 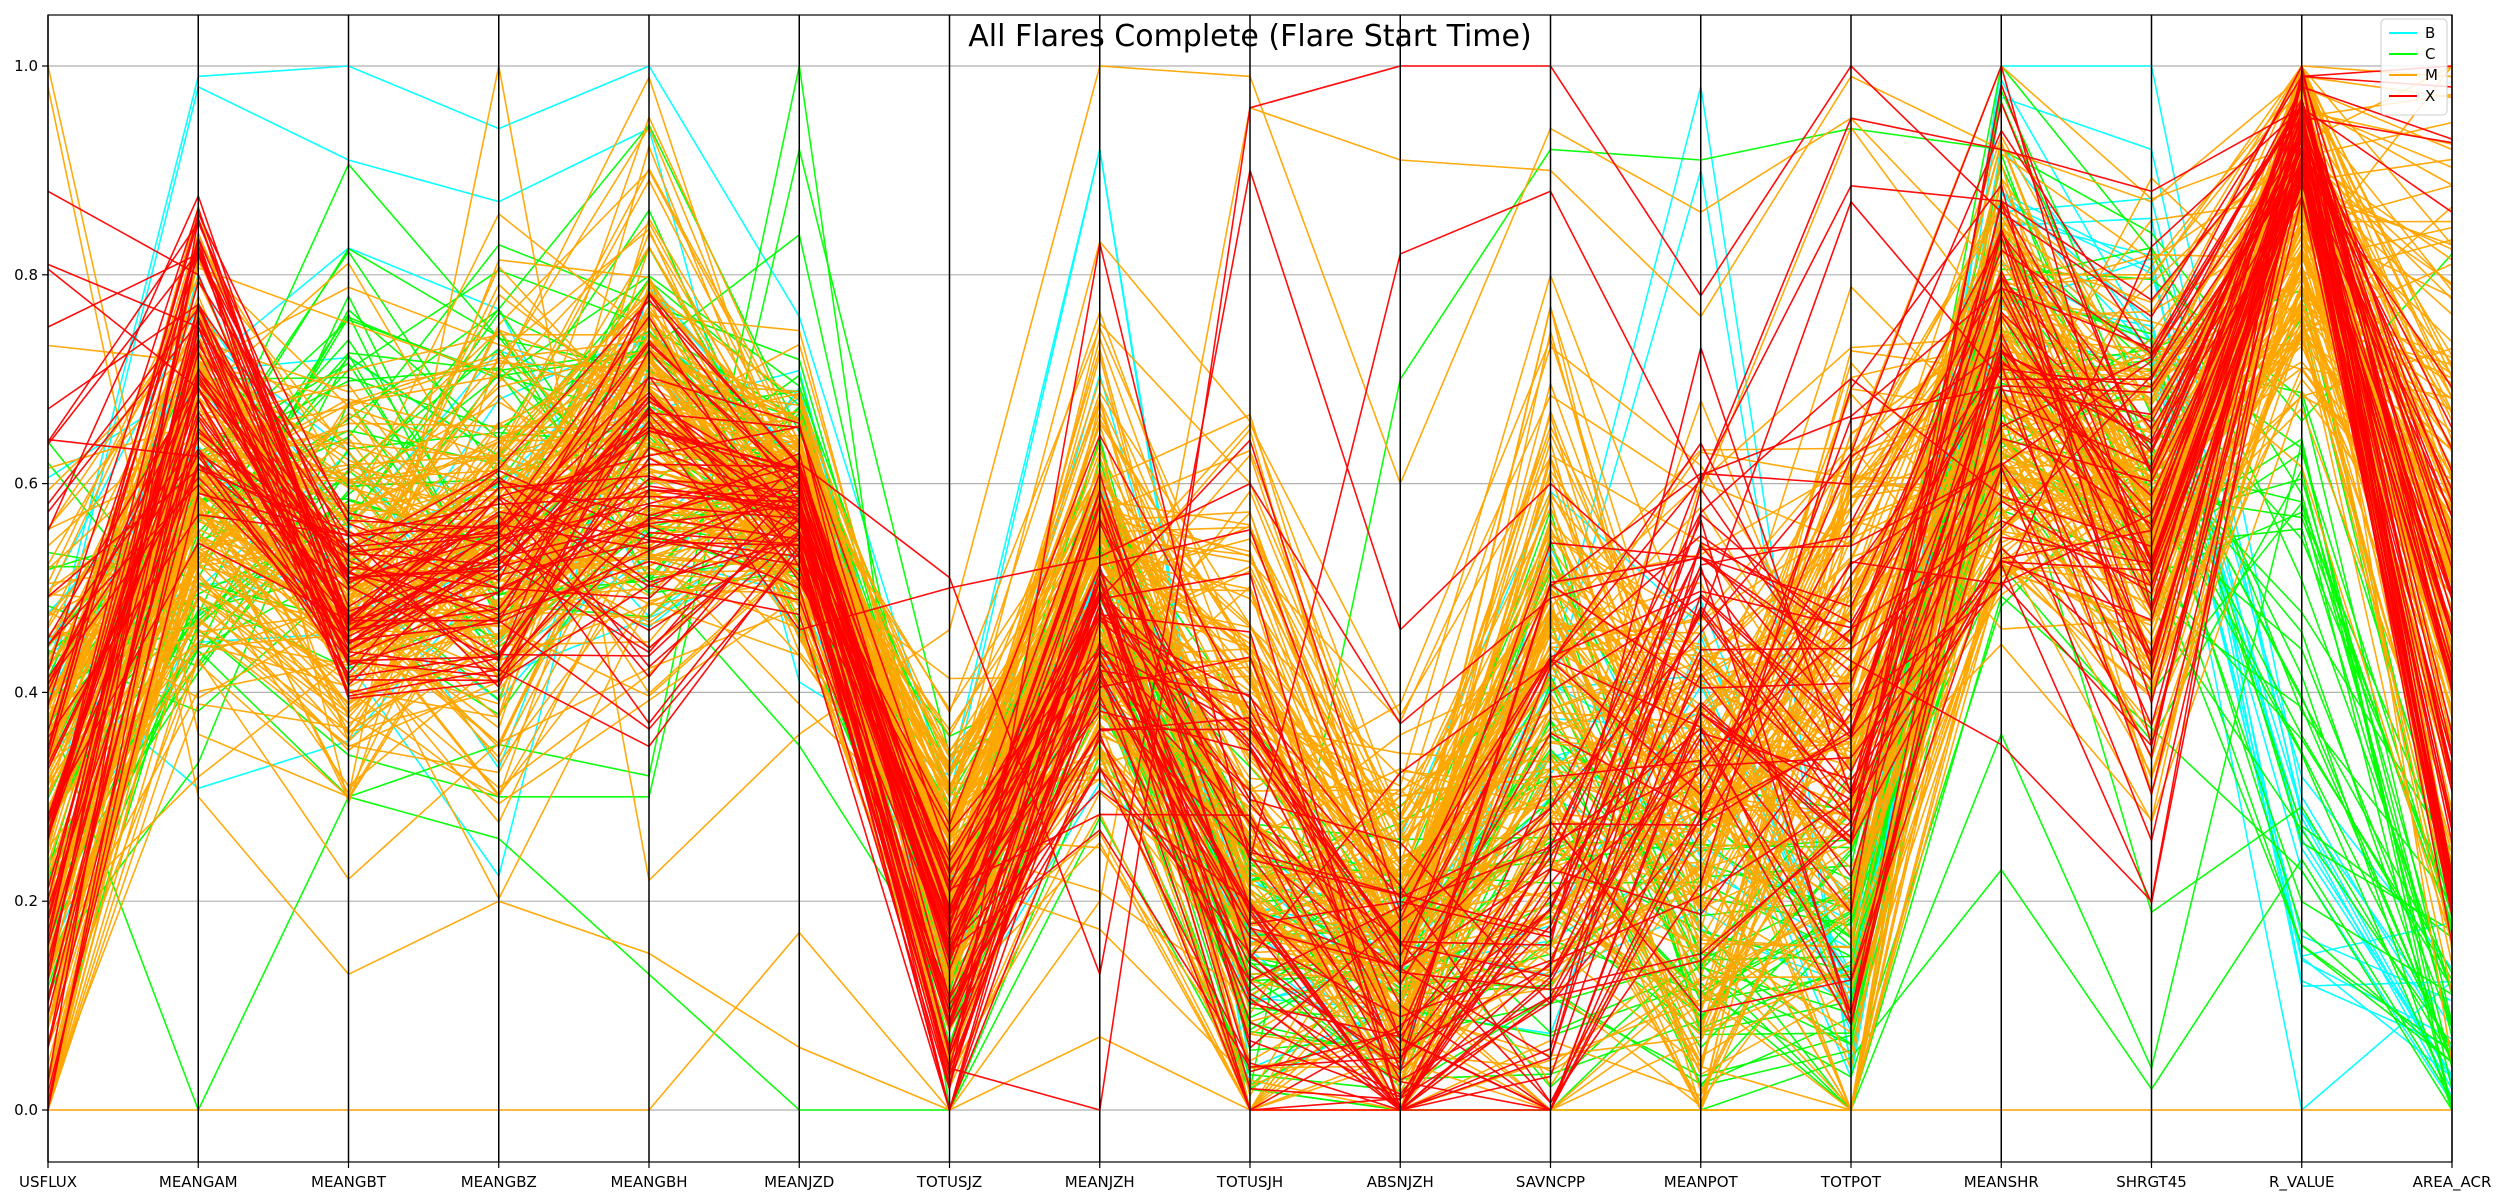 I want to click on y-tick-label: 1.0, so click(x=26, y=66).